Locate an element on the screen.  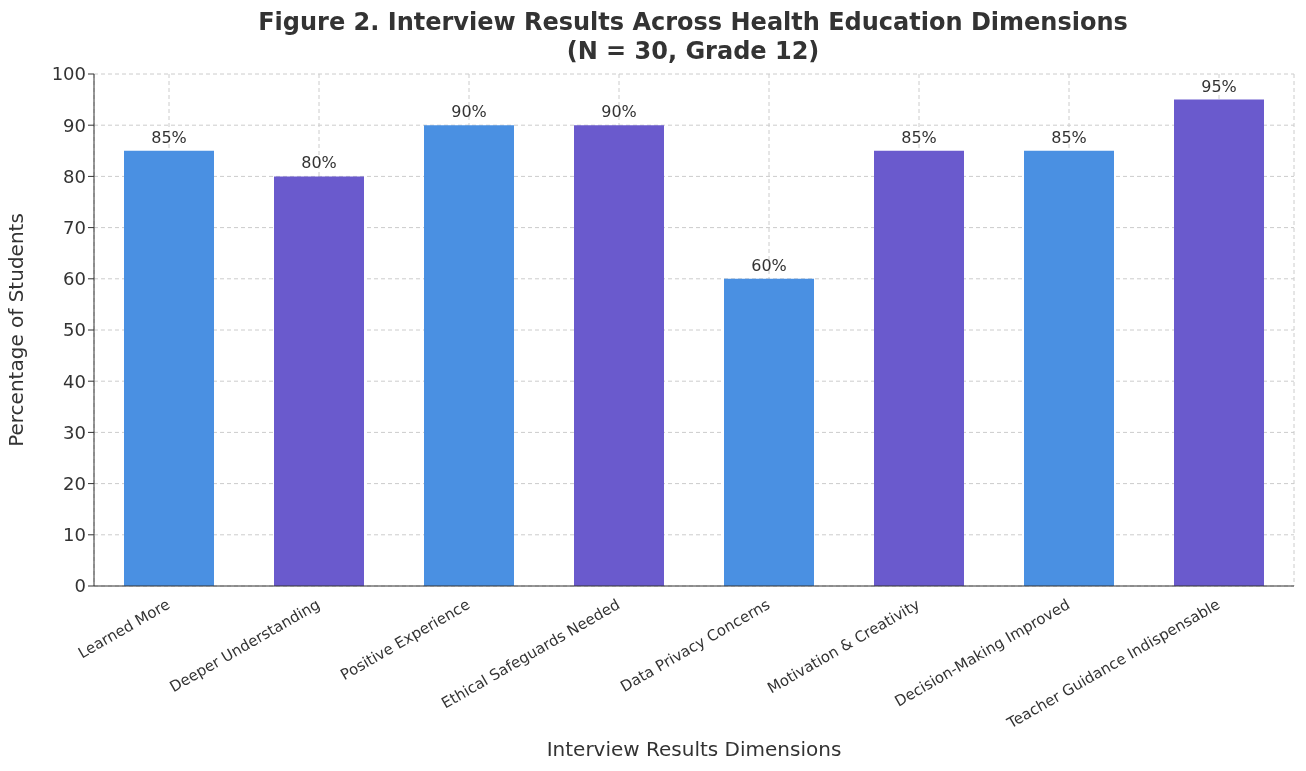
data-label: 60% is located at coordinates (769, 265).